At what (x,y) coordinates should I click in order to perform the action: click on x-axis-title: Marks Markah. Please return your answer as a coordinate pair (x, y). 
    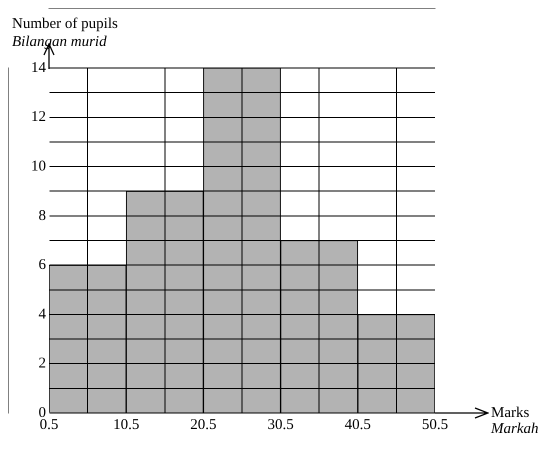
    Looking at the image, I should click on (514, 421).